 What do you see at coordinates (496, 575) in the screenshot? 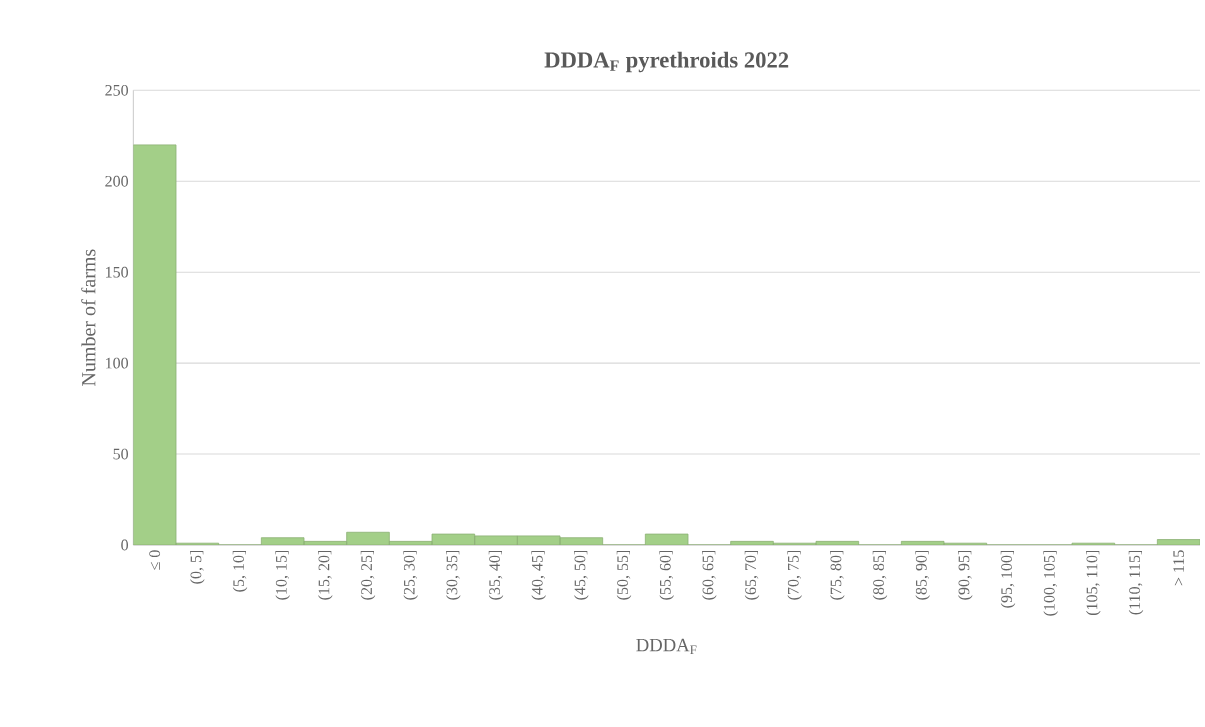
I see `x-tick-label: (35, 40]` at bounding box center [496, 575].